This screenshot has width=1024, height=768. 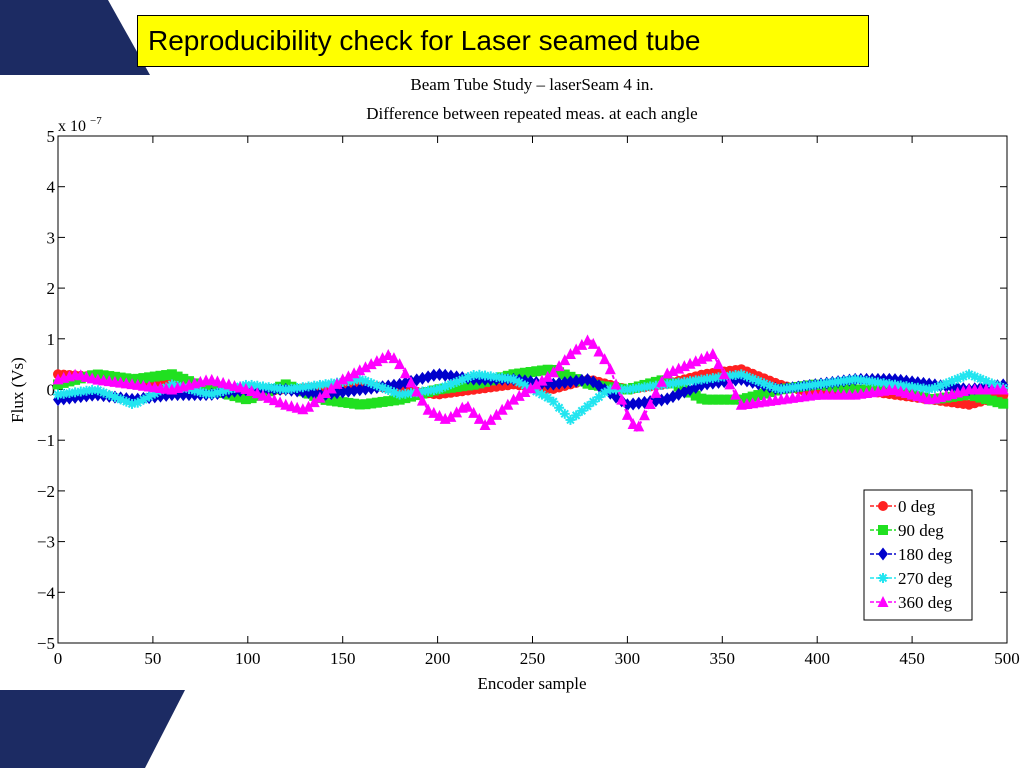 What do you see at coordinates (925, 554) in the screenshot?
I see `legend-label: 180 deg` at bounding box center [925, 554].